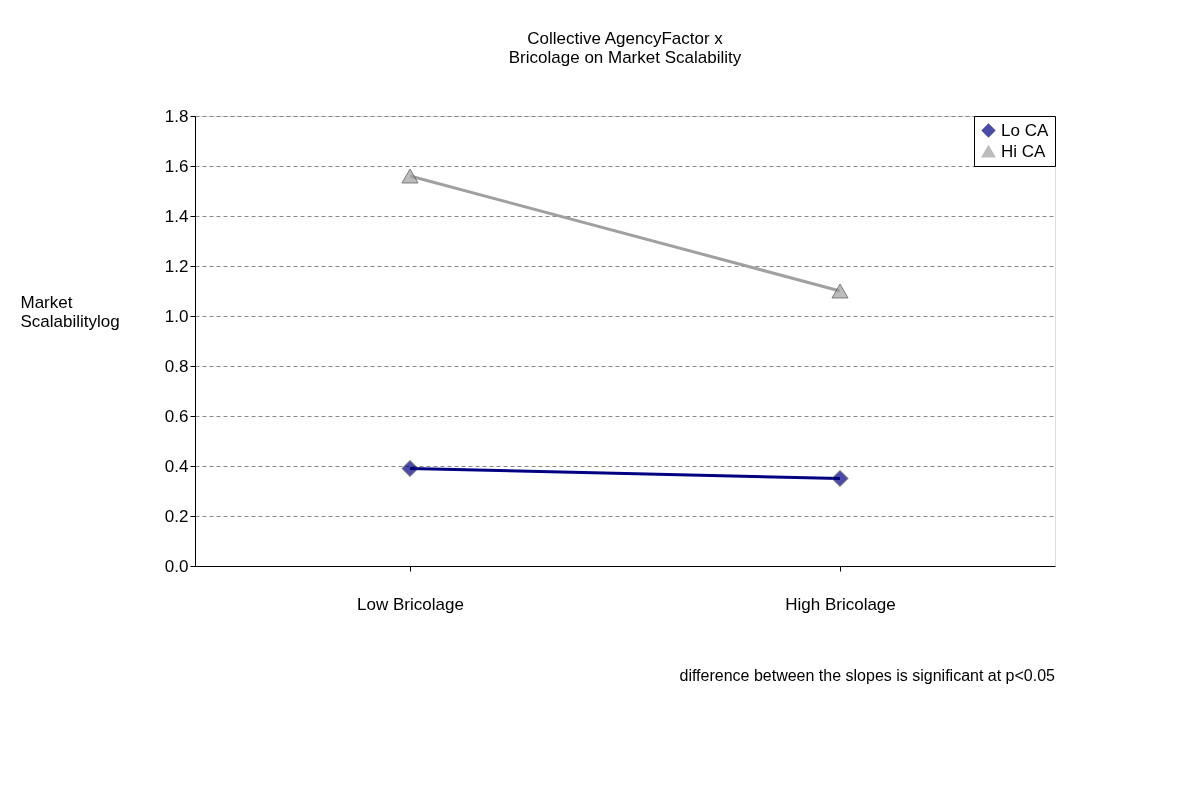  I want to click on y-tick-label: 0.4, so click(176, 466).